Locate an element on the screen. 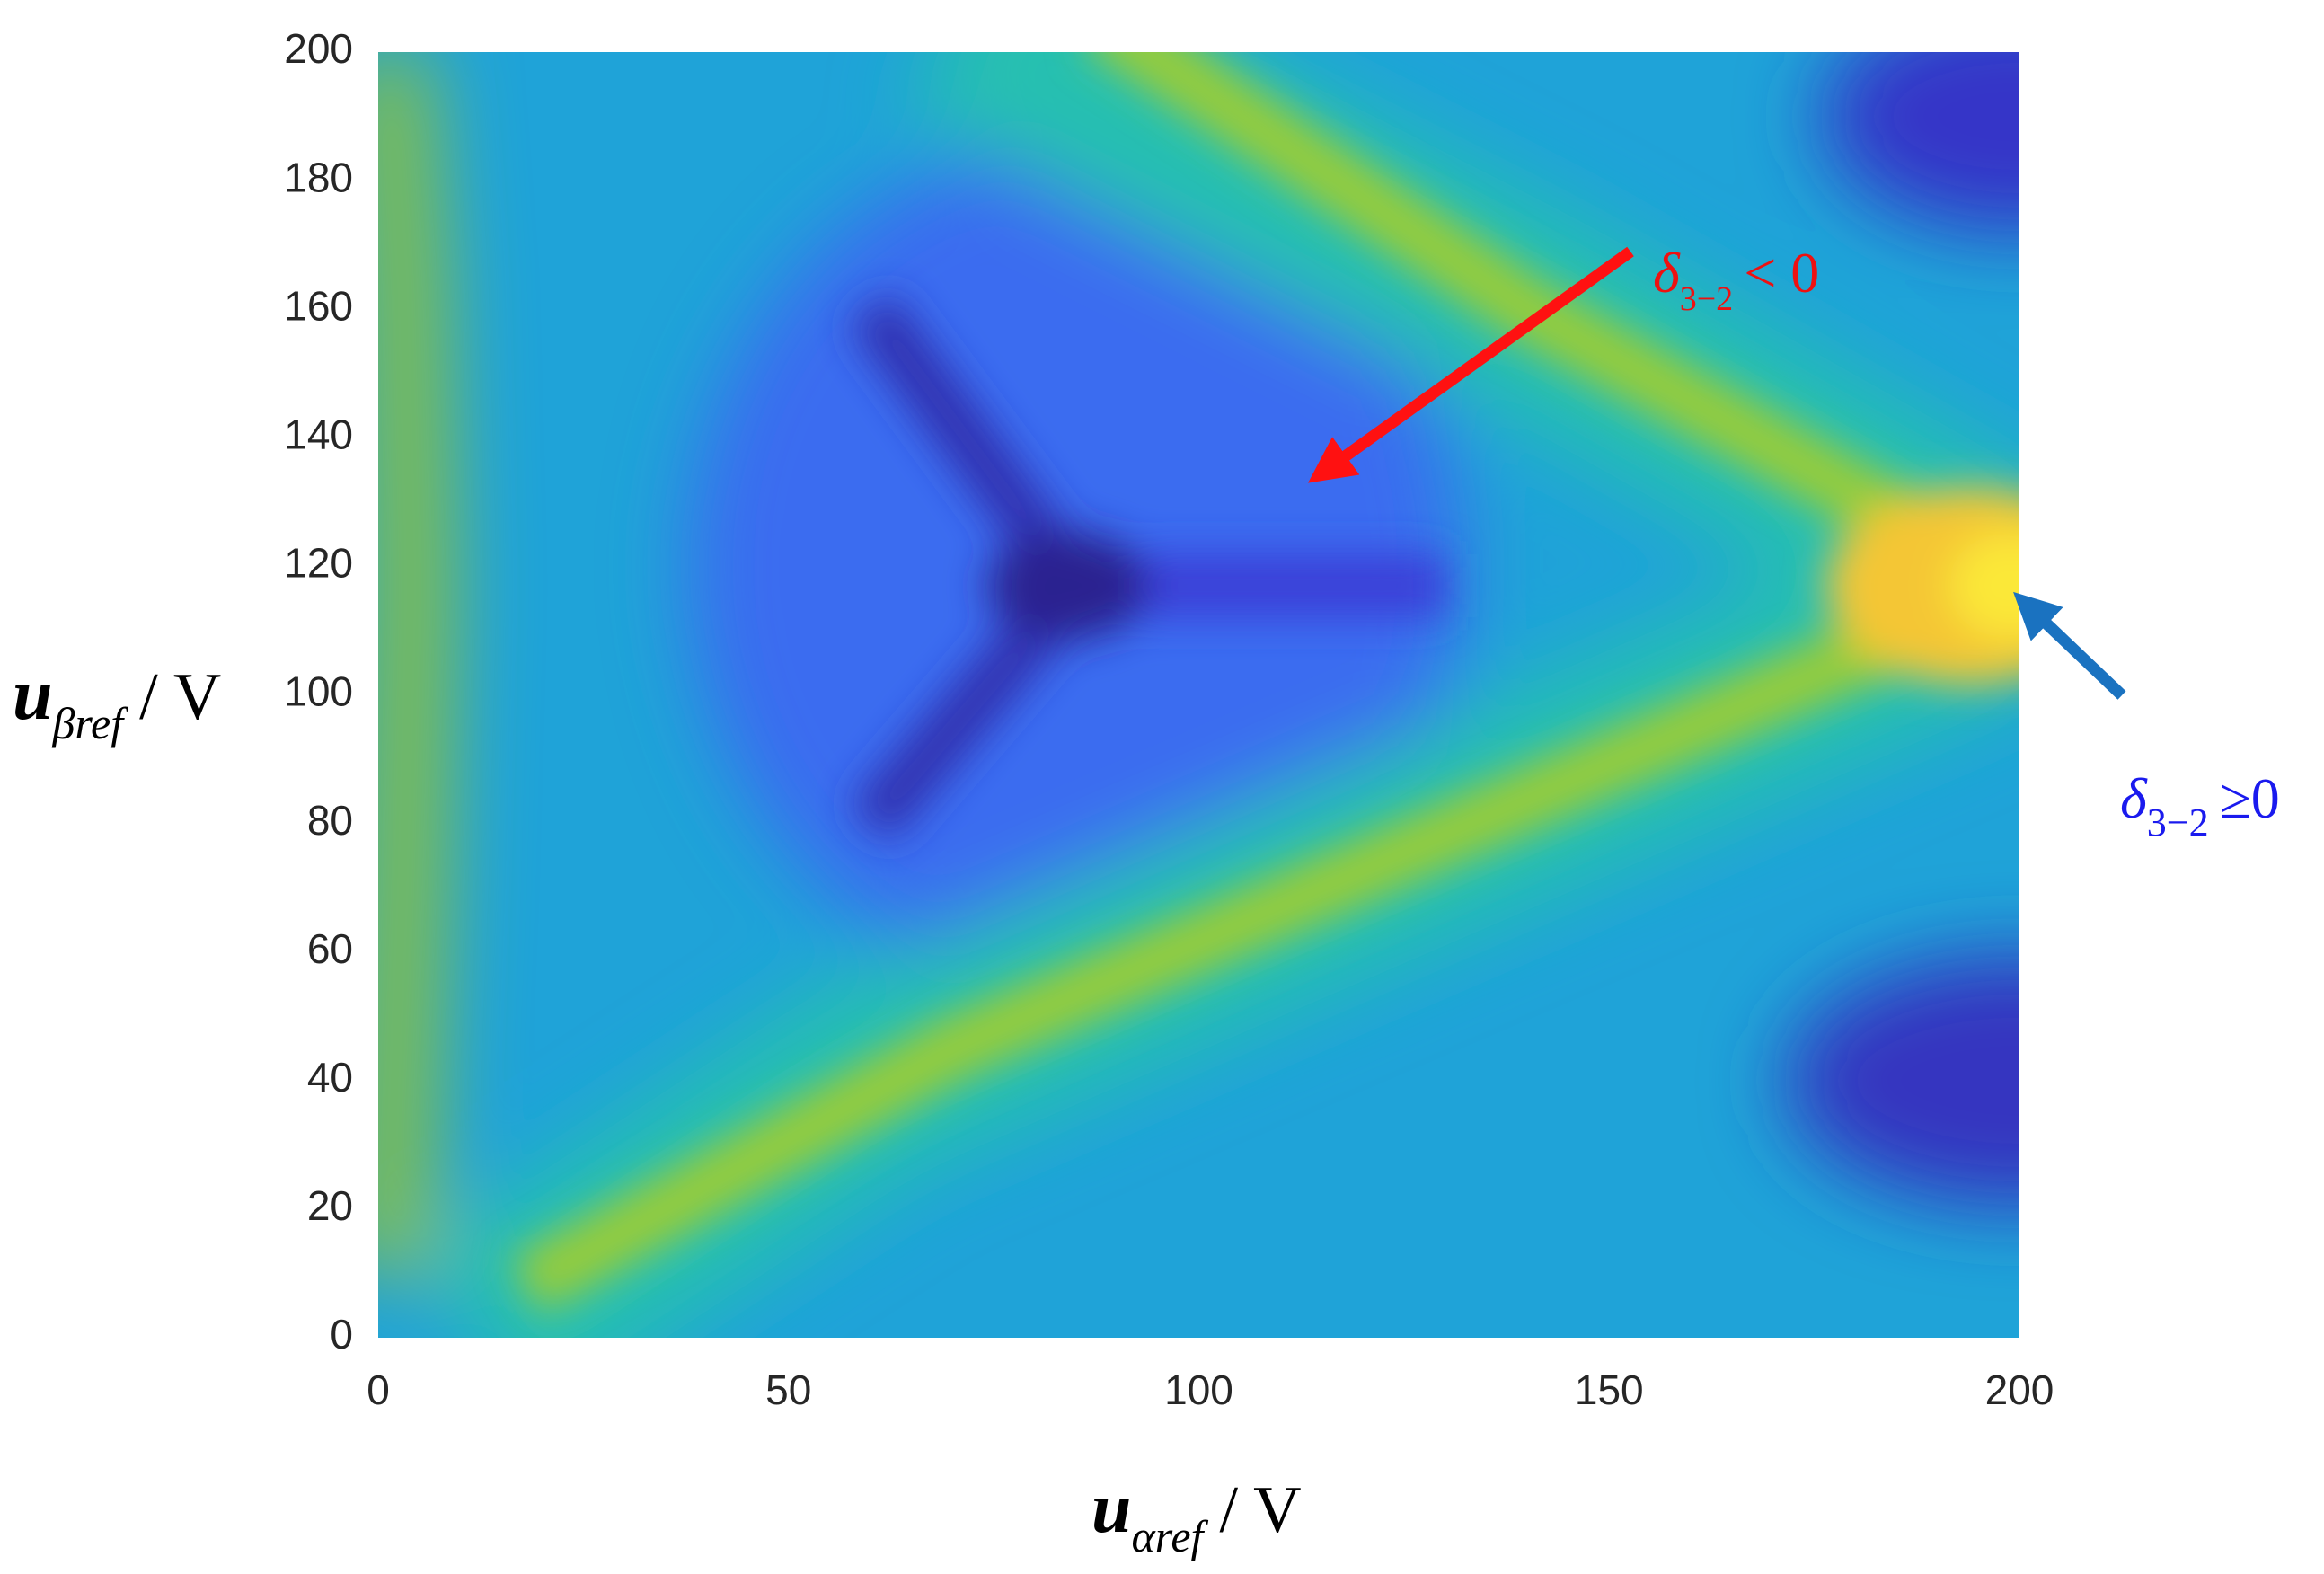 This screenshot has width=2324, height=1574. x-tick-label: 0 is located at coordinates (378, 1390).